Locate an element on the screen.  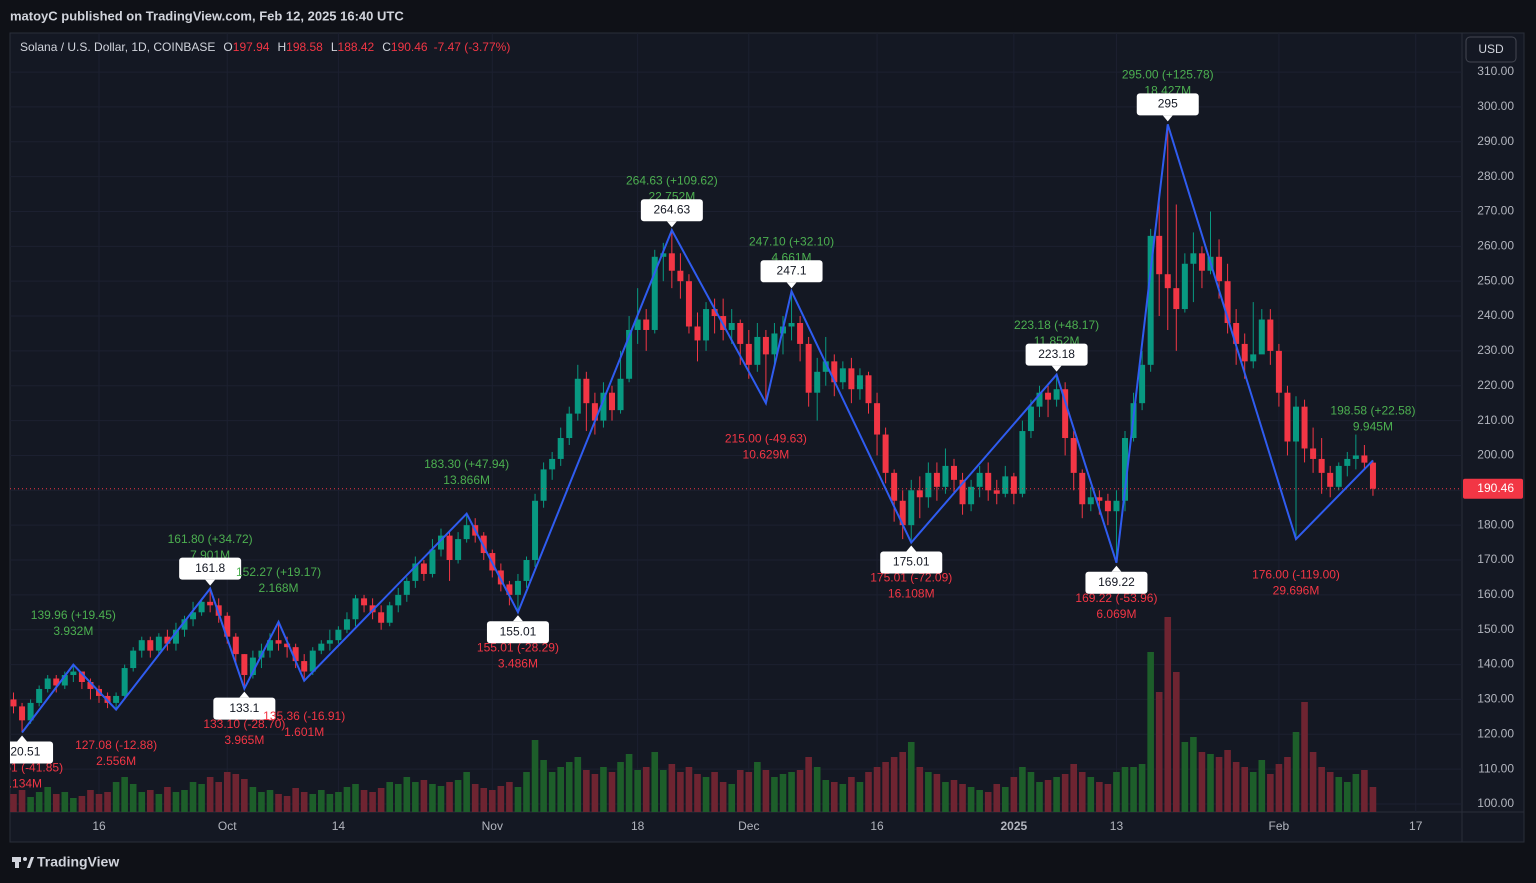
y-tick-label: 230.00 is located at coordinates (1495, 350).